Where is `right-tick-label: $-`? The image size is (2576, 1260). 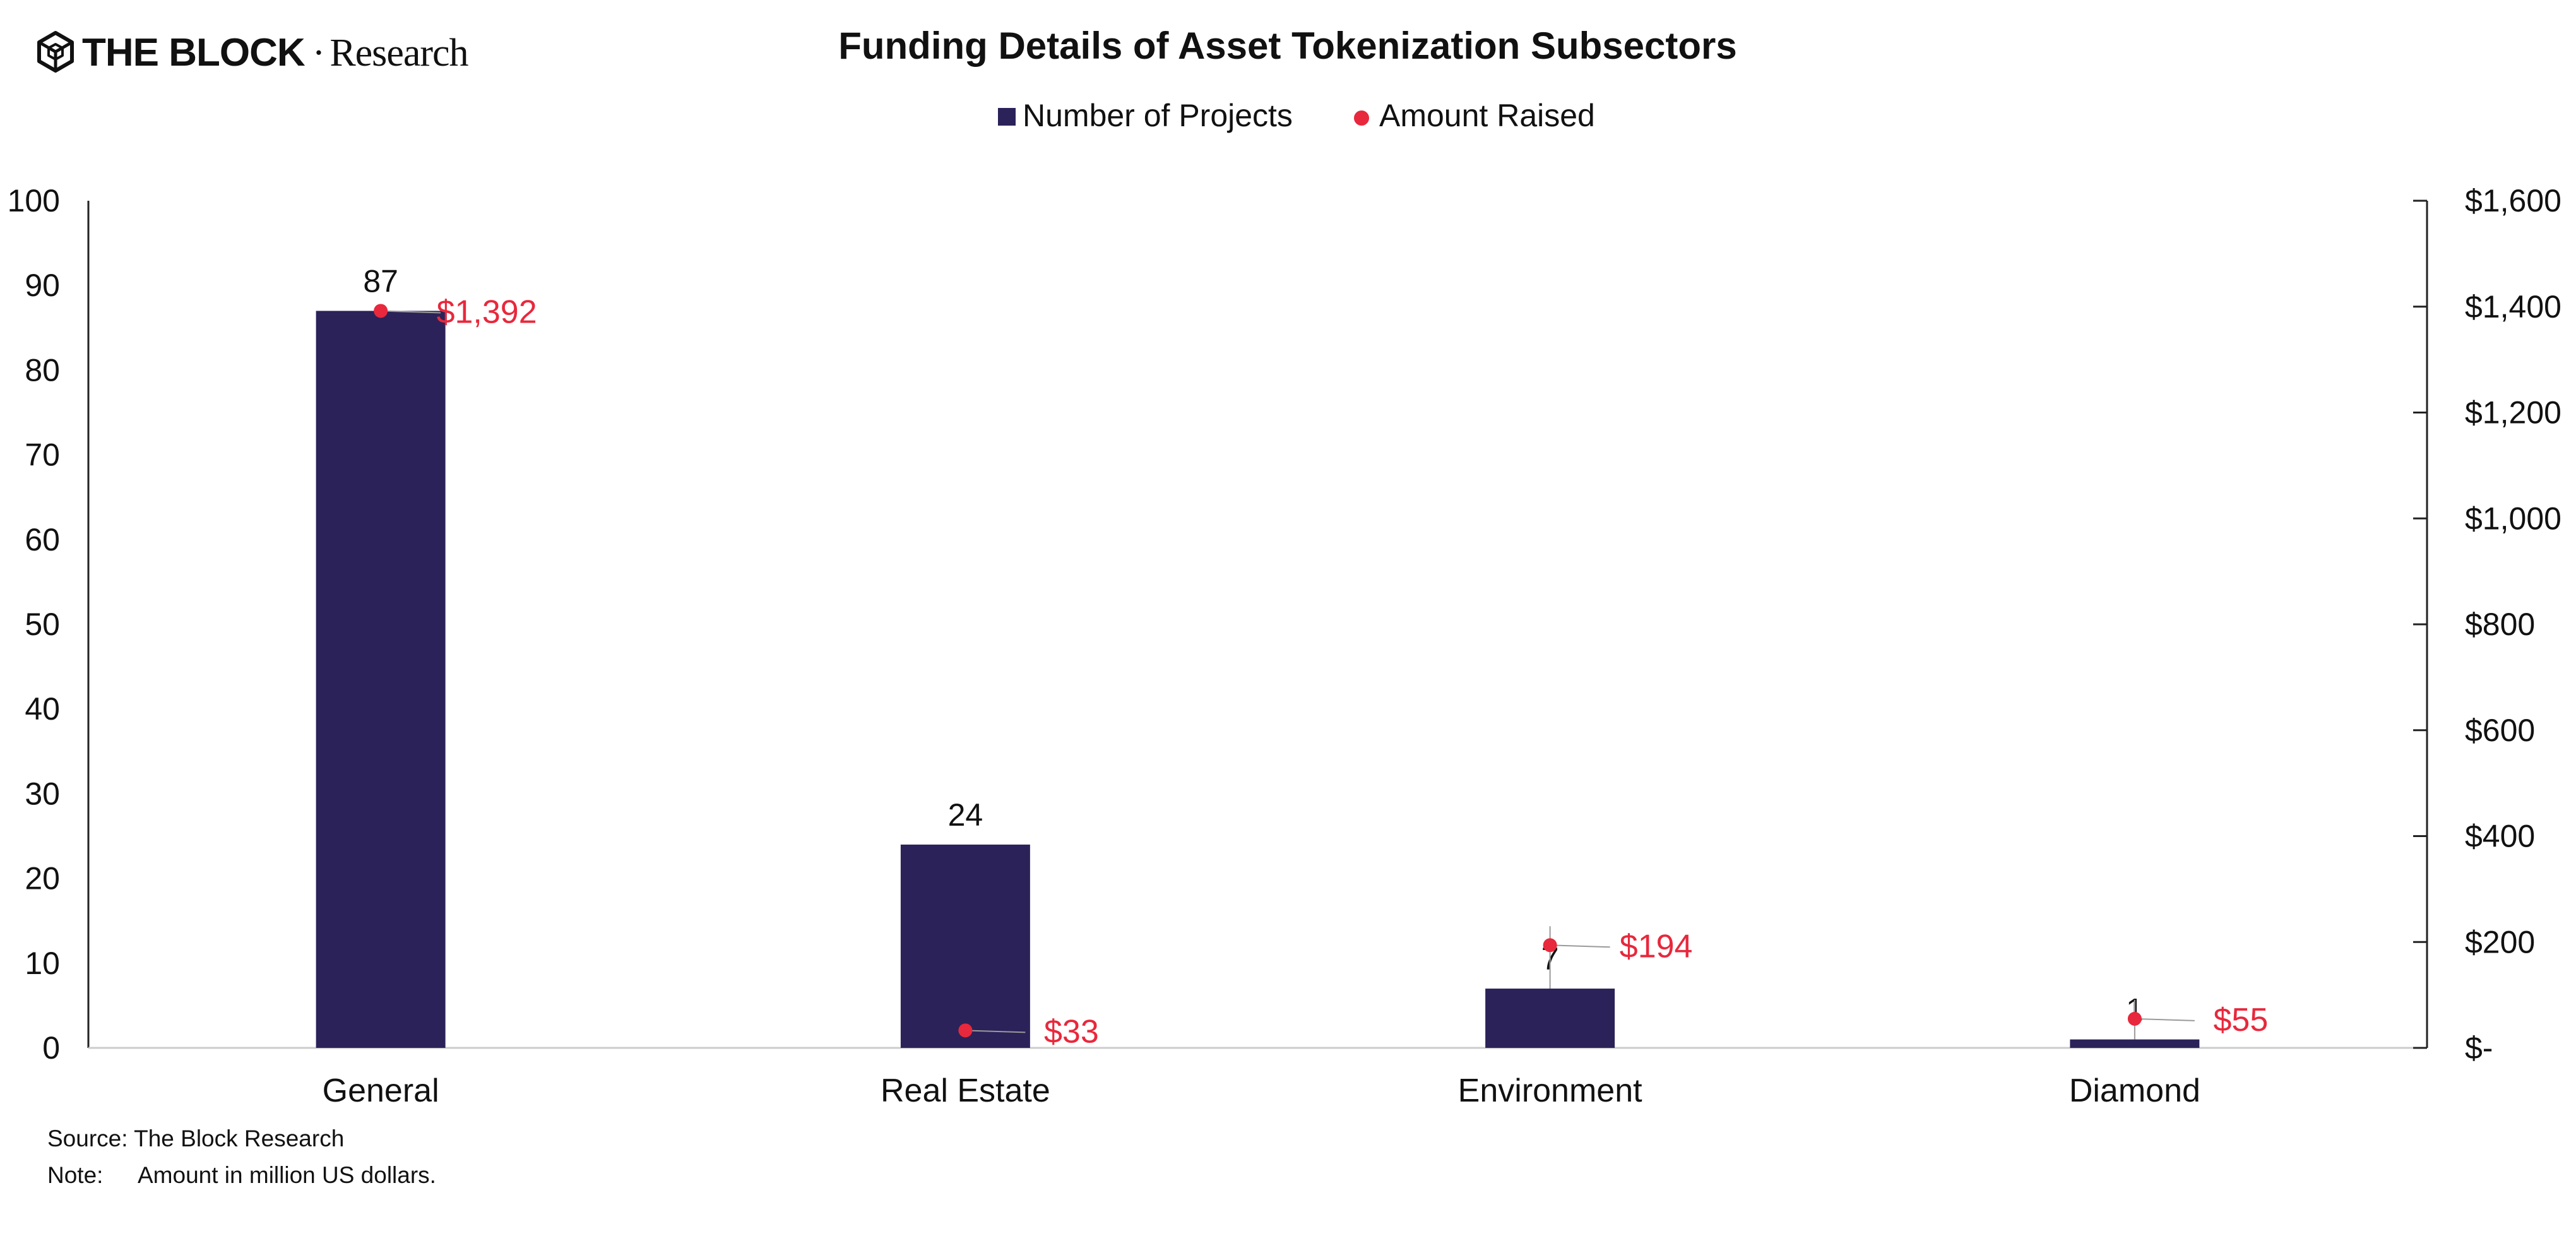
right-tick-label: $- is located at coordinates (2479, 1048).